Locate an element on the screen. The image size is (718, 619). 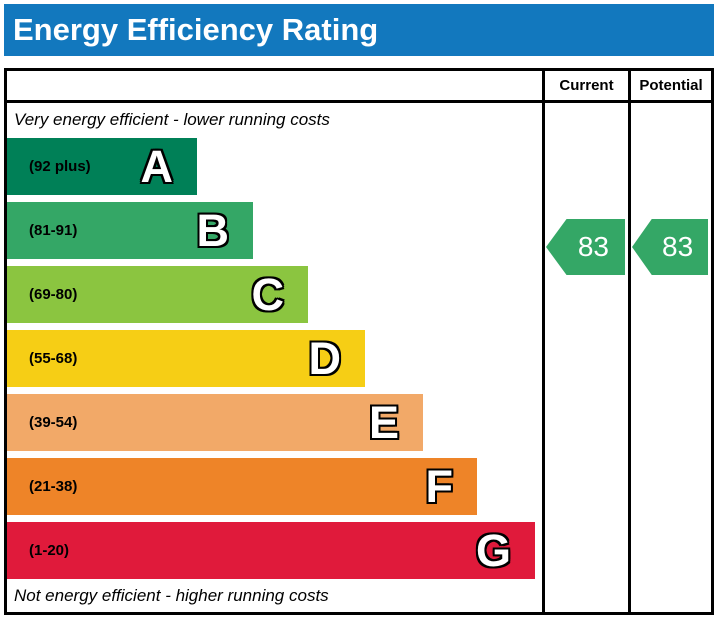
potential-rating-arrow: 83 is located at coordinates (670, 247).